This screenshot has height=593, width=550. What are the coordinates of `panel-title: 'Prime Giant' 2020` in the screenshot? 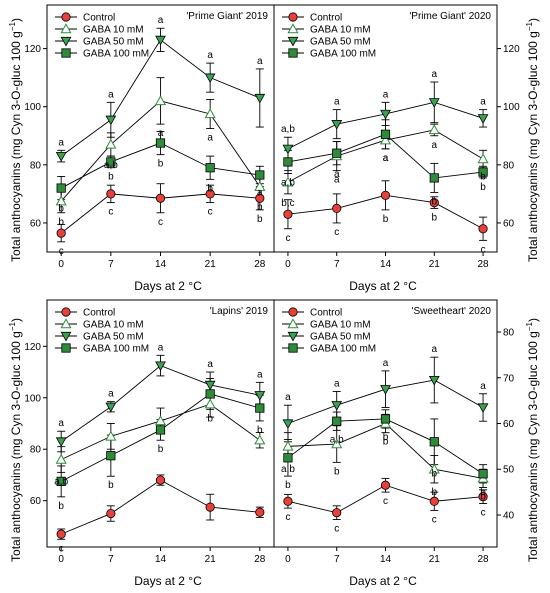 It's located at (450, 16).